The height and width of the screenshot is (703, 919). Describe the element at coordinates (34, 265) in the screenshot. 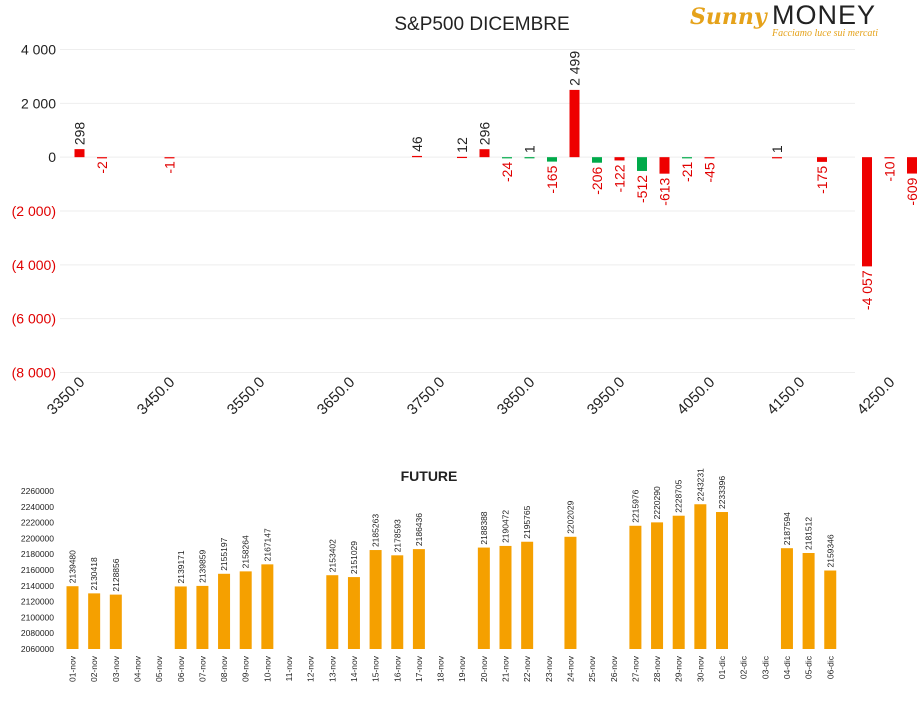

I see `y-tick-label: (4 000)` at that location.